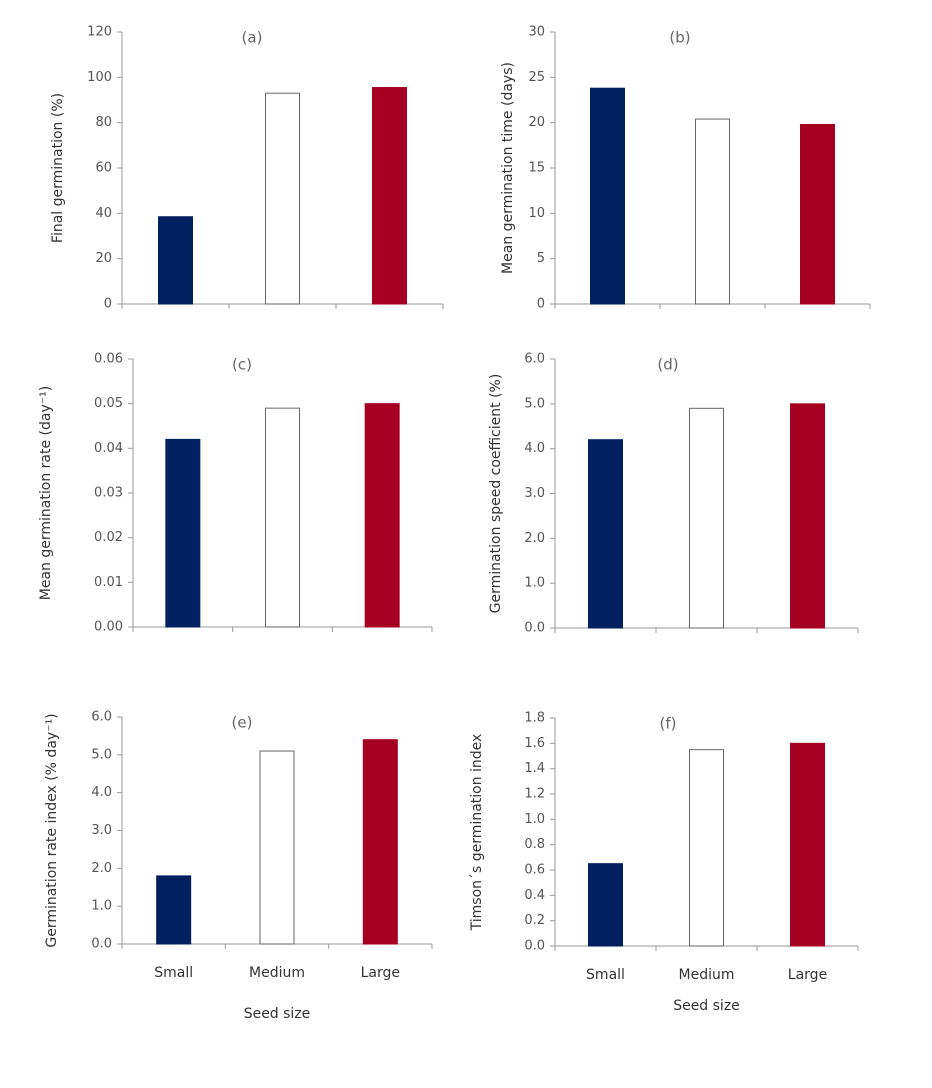 This screenshot has height=1088, width=932. What do you see at coordinates (103, 213) in the screenshot?
I see `y-tick-label: 40` at bounding box center [103, 213].